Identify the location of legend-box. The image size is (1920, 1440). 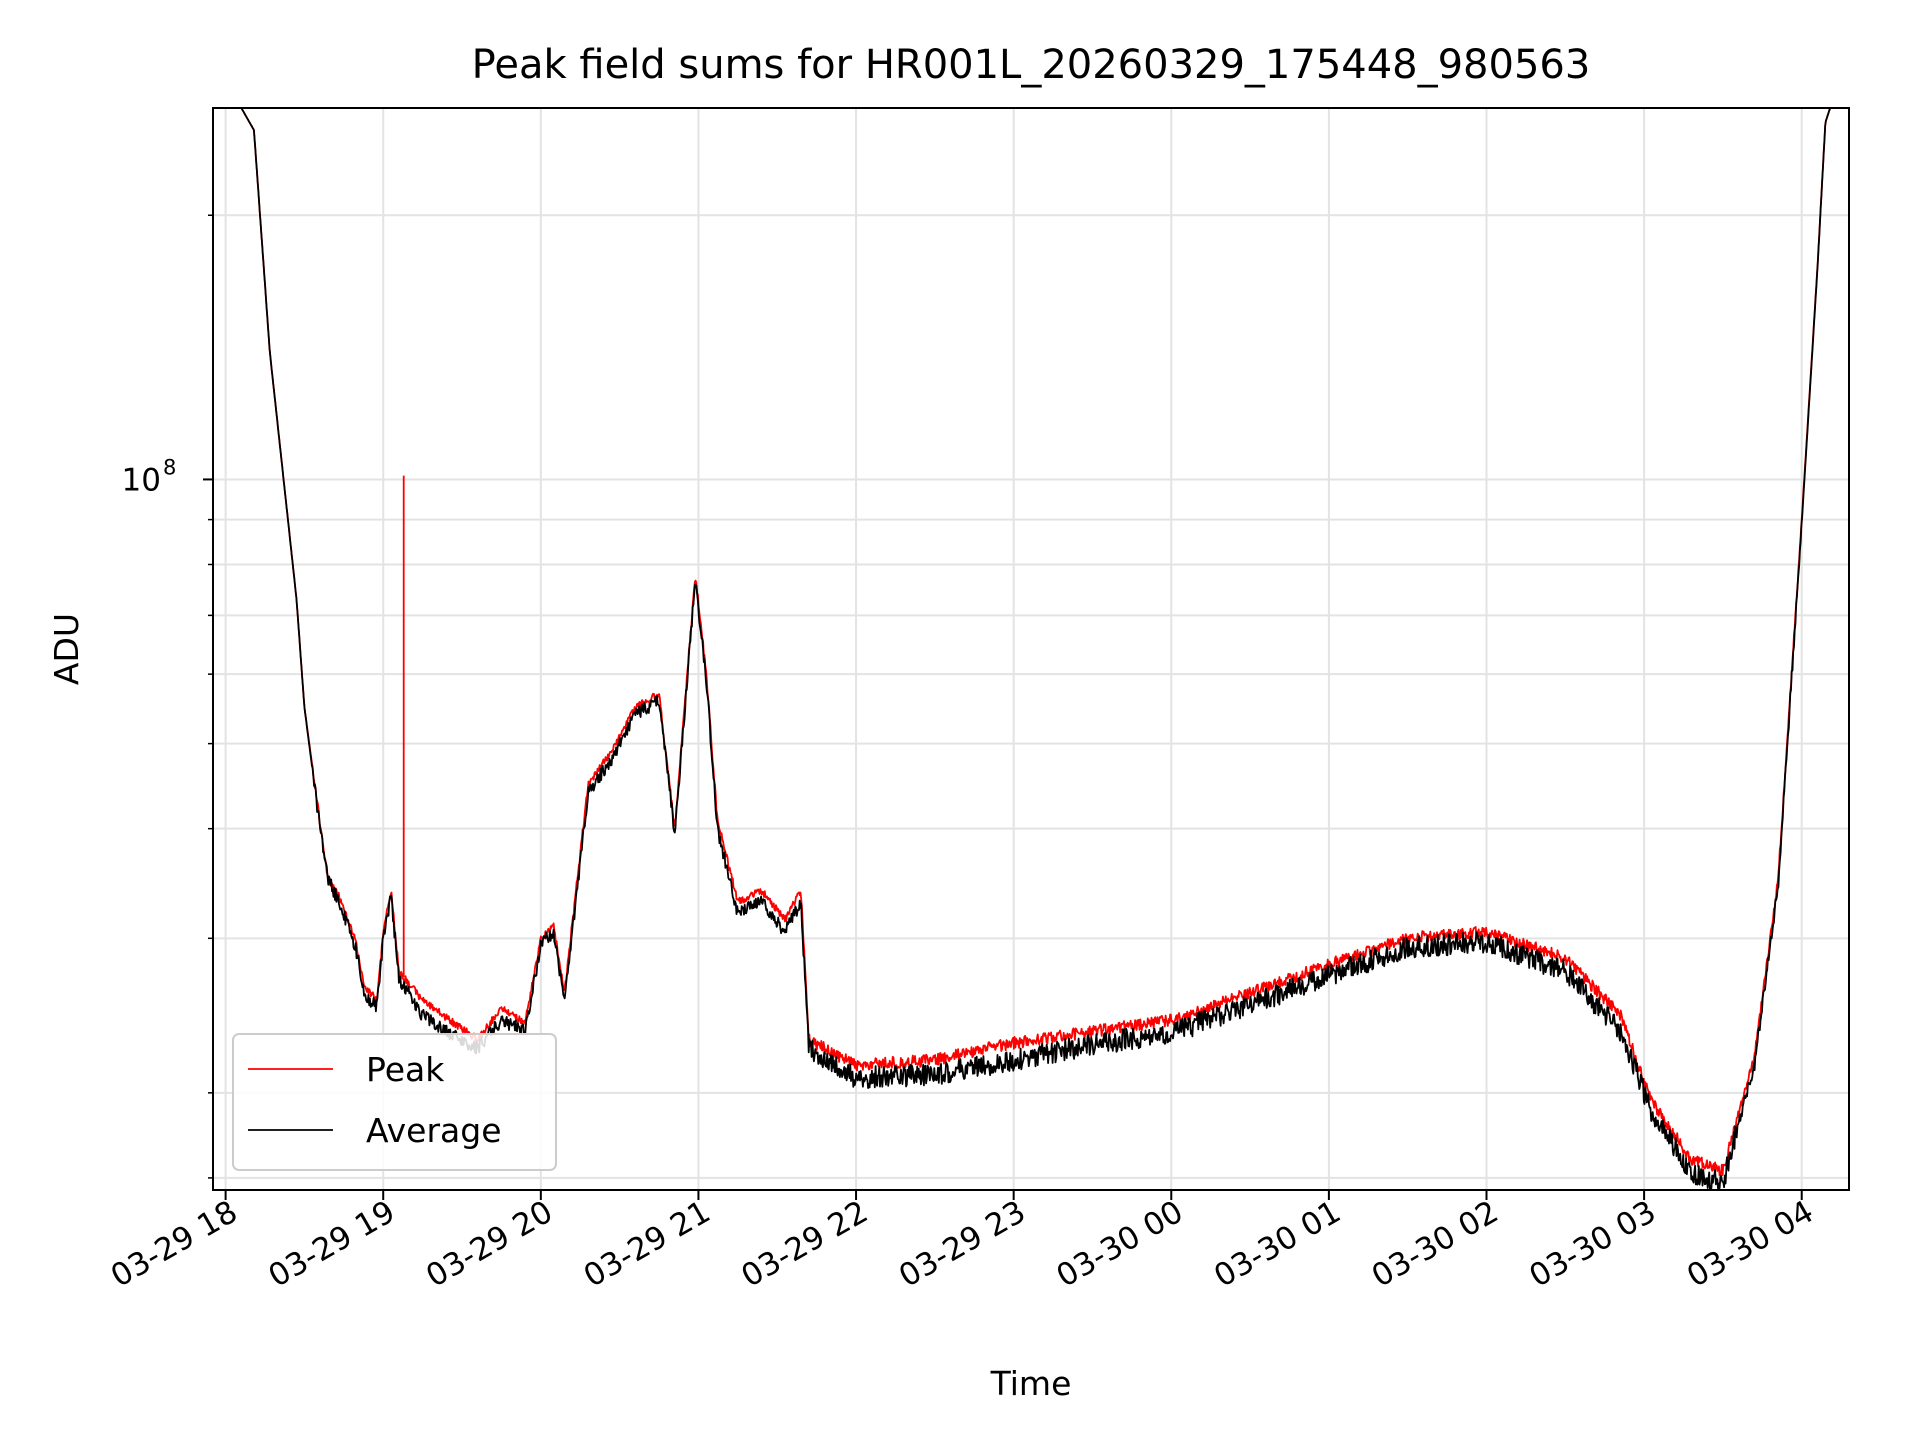
(394, 1102).